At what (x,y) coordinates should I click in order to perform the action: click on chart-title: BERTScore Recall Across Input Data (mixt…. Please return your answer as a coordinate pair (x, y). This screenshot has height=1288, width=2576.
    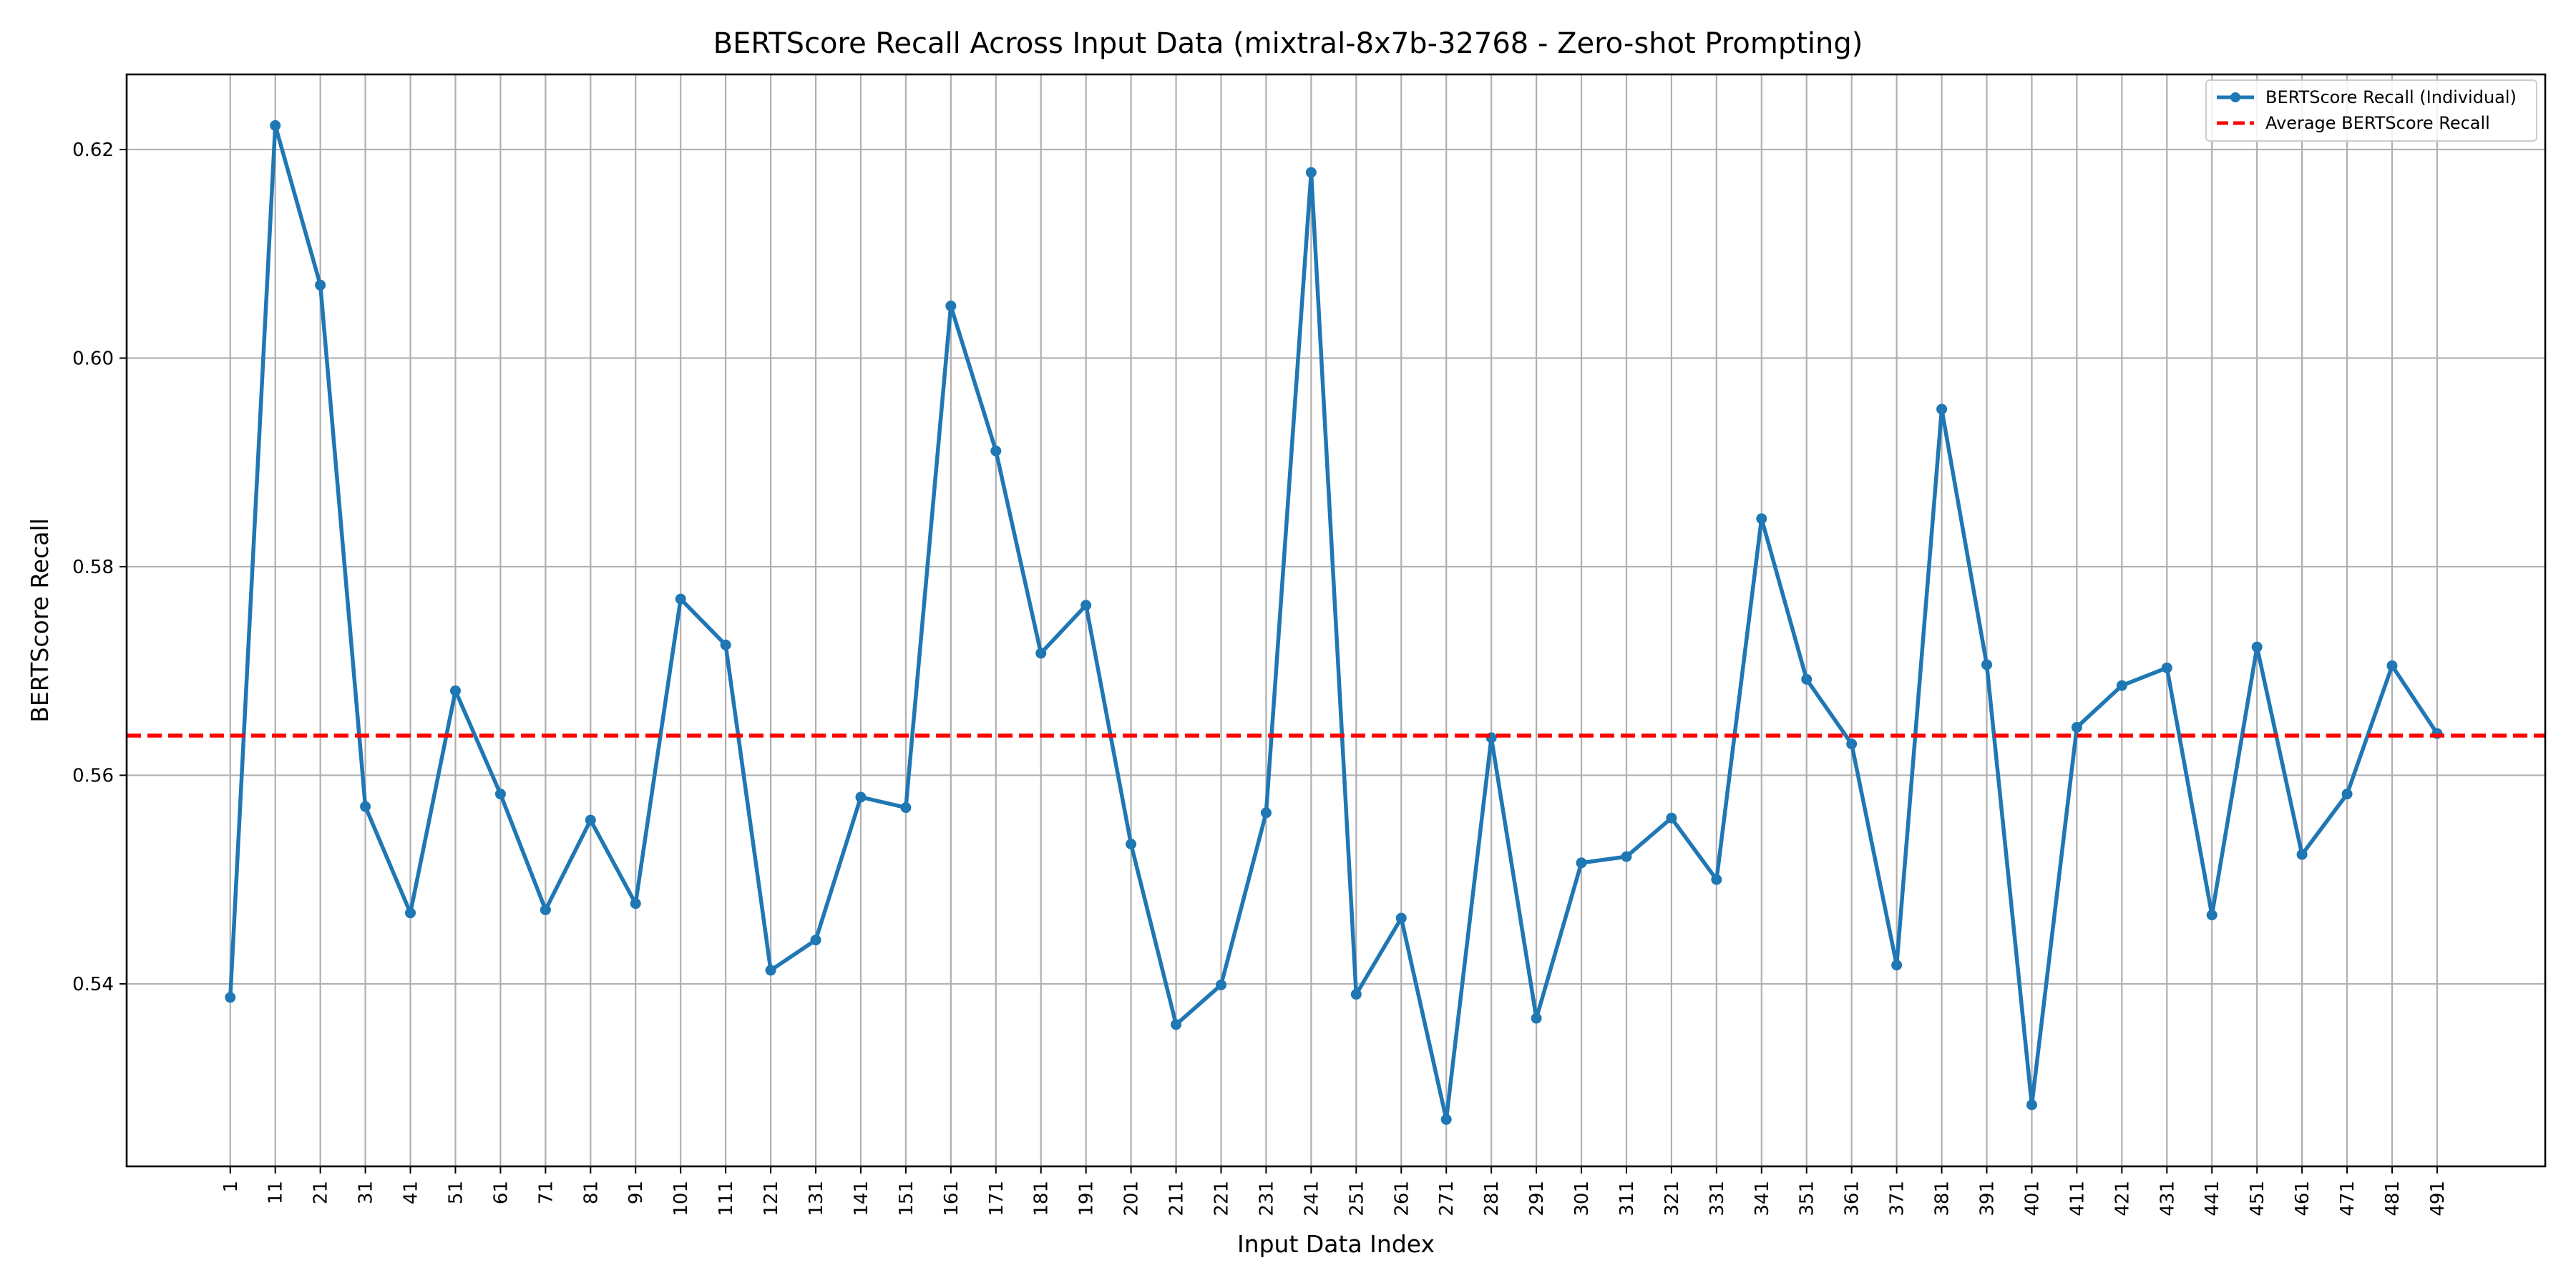
    Looking at the image, I should click on (1288, 43).